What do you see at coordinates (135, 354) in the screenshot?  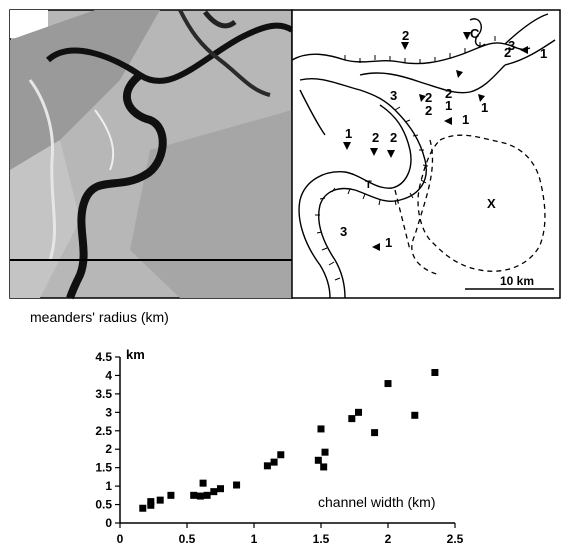 I see `y-axis-label: km` at bounding box center [135, 354].